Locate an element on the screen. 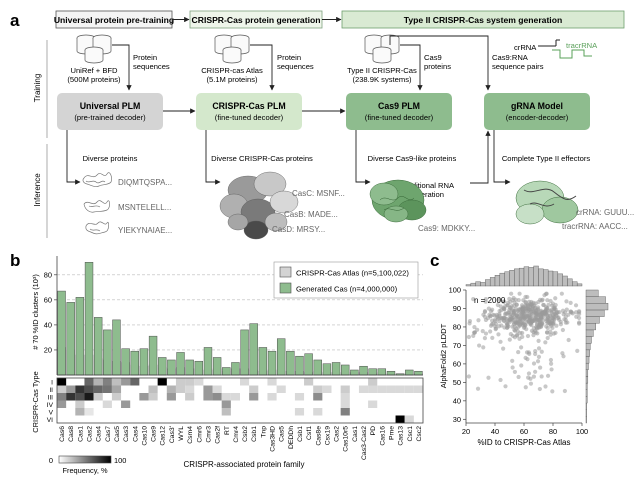  arrow-label: Conditional RNA is located at coordinates (426, 185).